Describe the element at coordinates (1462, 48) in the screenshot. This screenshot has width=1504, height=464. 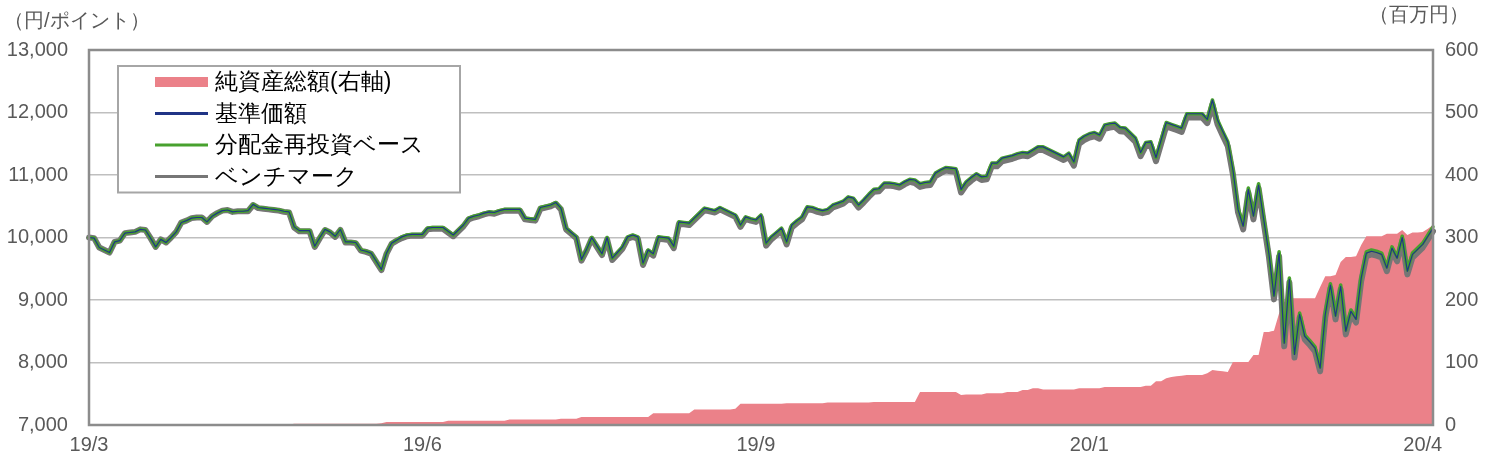
I see `y2-tick-label: 600` at that location.